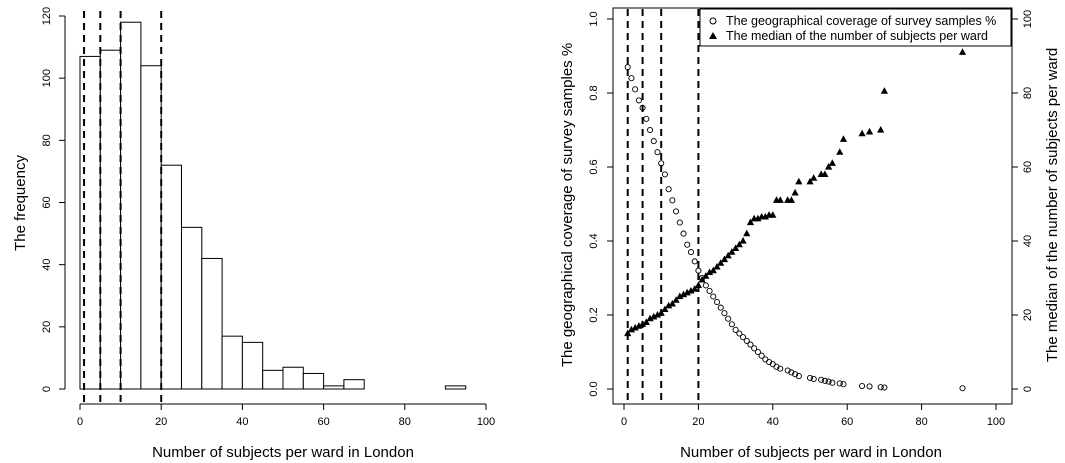 This screenshot has height=463, width=1065. Describe the element at coordinates (1028, 389) in the screenshot. I see `scatter-right-y-tick-label: 0` at that location.